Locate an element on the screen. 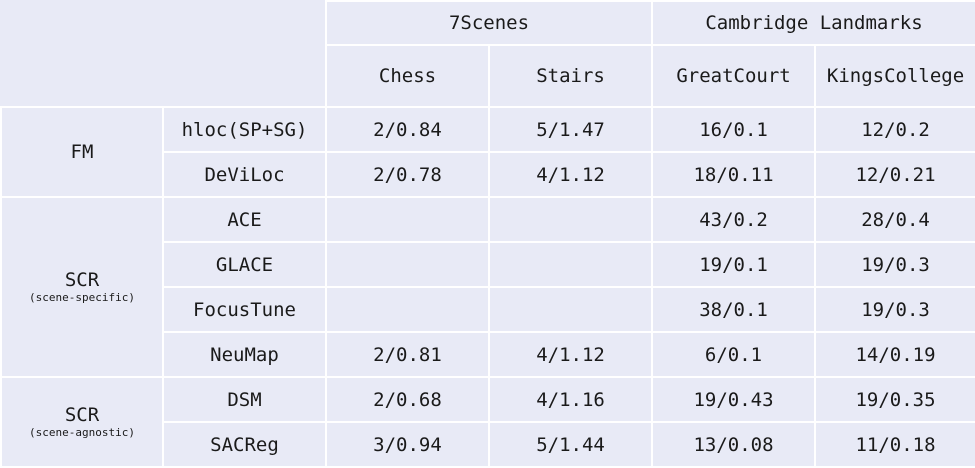 The image size is (975, 468). method-cell: ACE is located at coordinates (244, 219).